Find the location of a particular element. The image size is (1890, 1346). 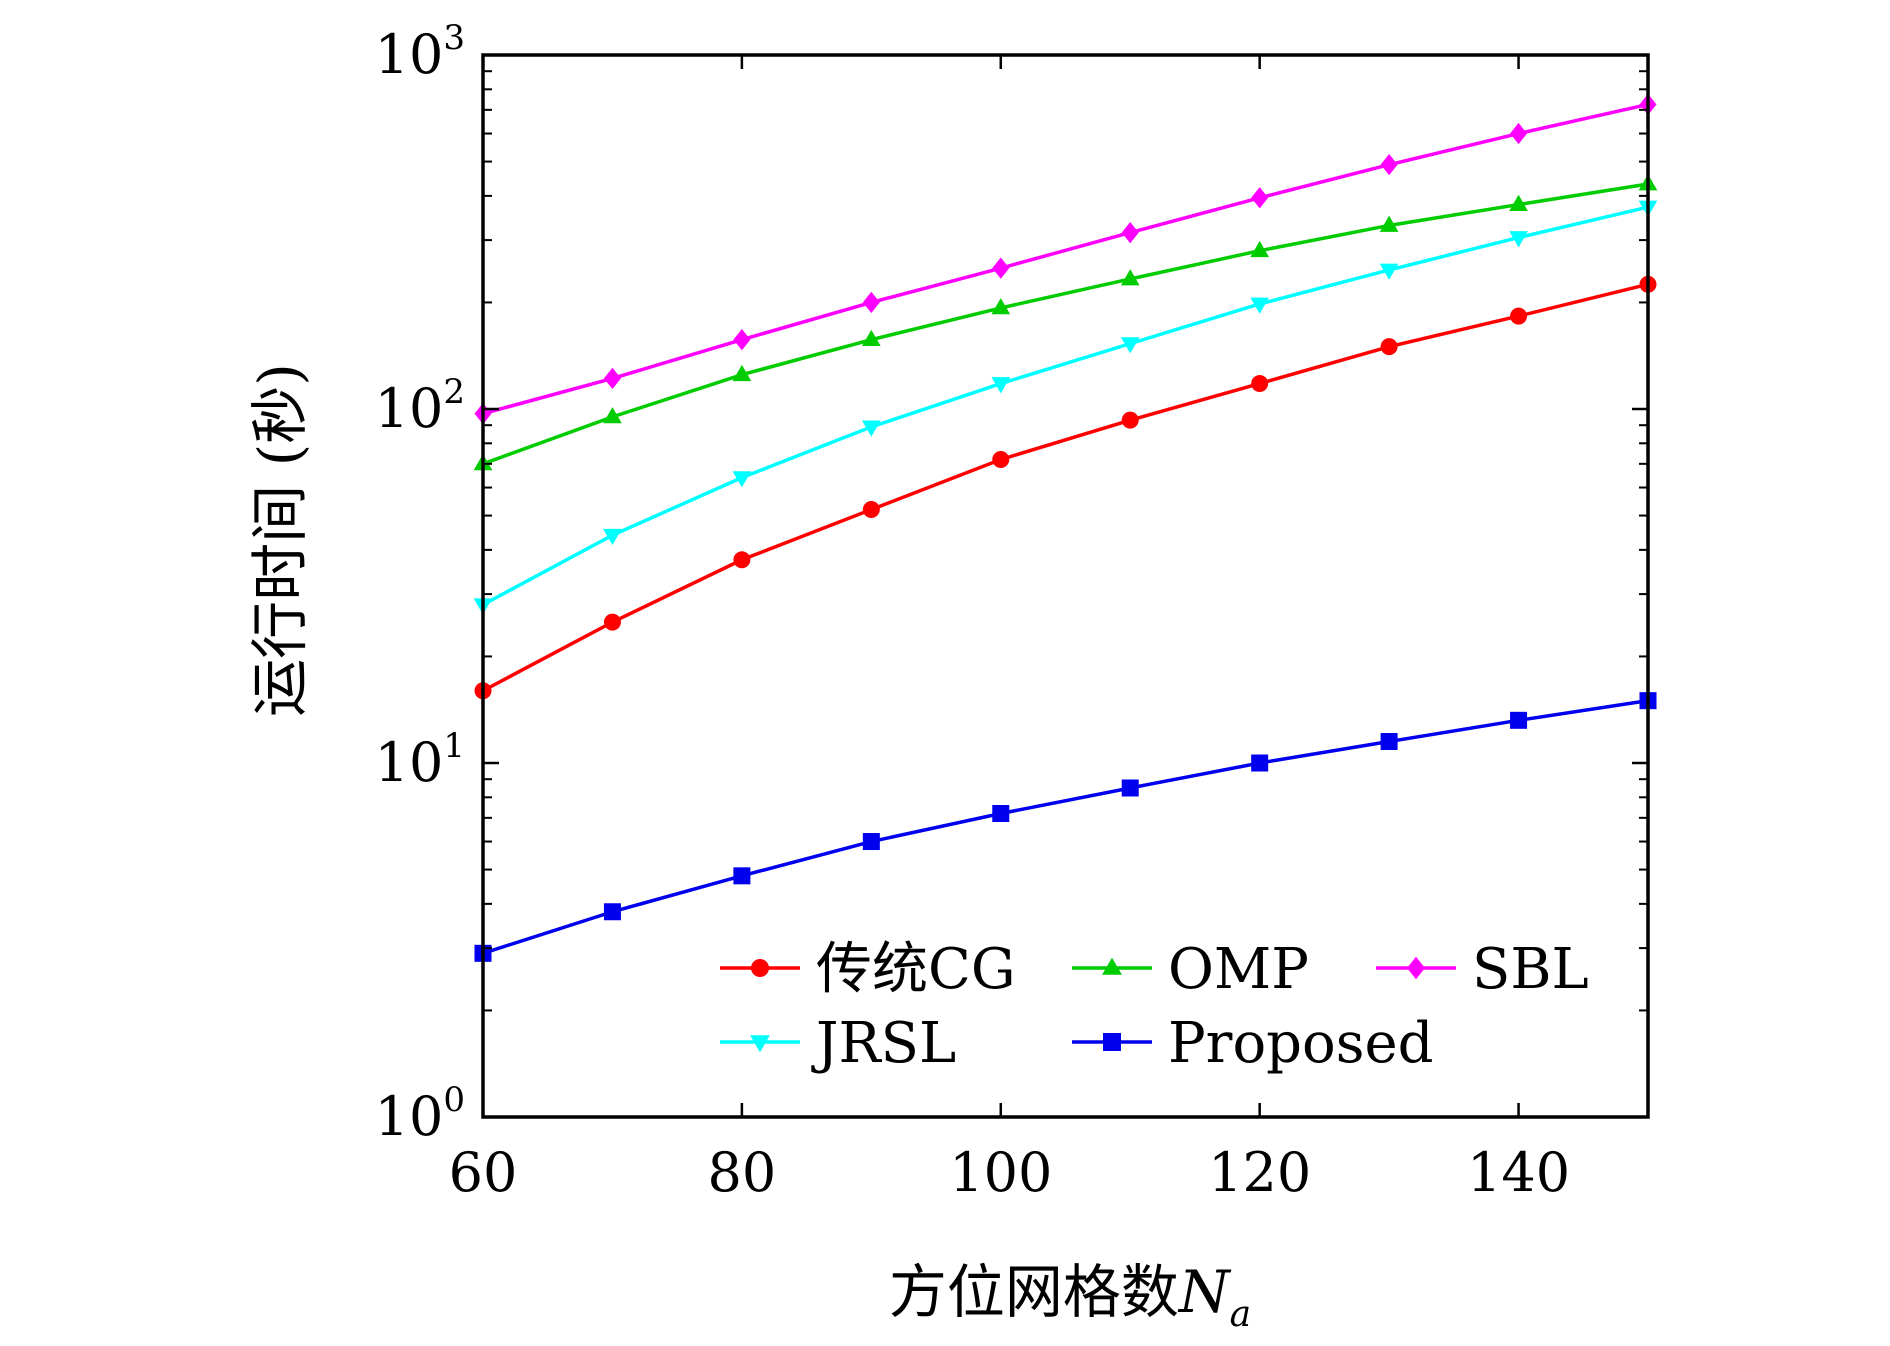

x-tick-label: 100 is located at coordinates (1000, 1172).